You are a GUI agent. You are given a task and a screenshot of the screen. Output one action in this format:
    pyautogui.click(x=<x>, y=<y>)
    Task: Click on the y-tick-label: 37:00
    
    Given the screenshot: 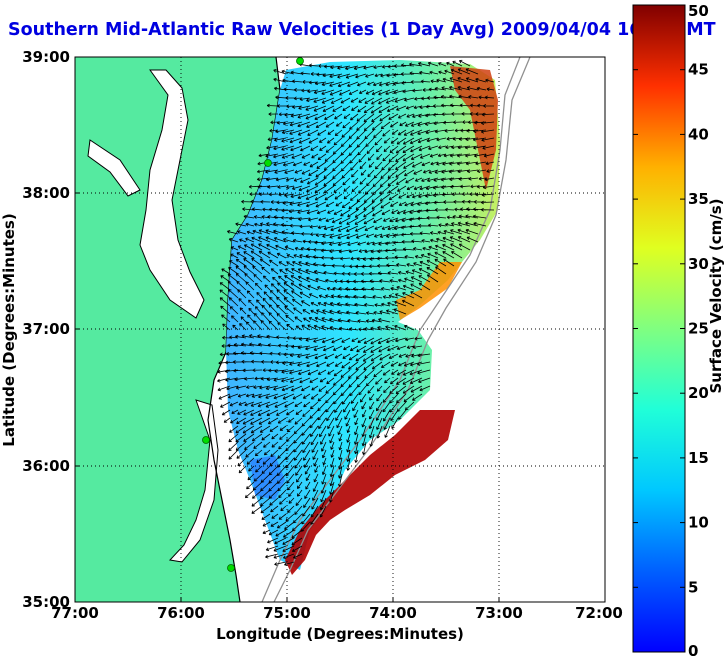 What is the action you would take?
    pyautogui.click(x=46, y=329)
    